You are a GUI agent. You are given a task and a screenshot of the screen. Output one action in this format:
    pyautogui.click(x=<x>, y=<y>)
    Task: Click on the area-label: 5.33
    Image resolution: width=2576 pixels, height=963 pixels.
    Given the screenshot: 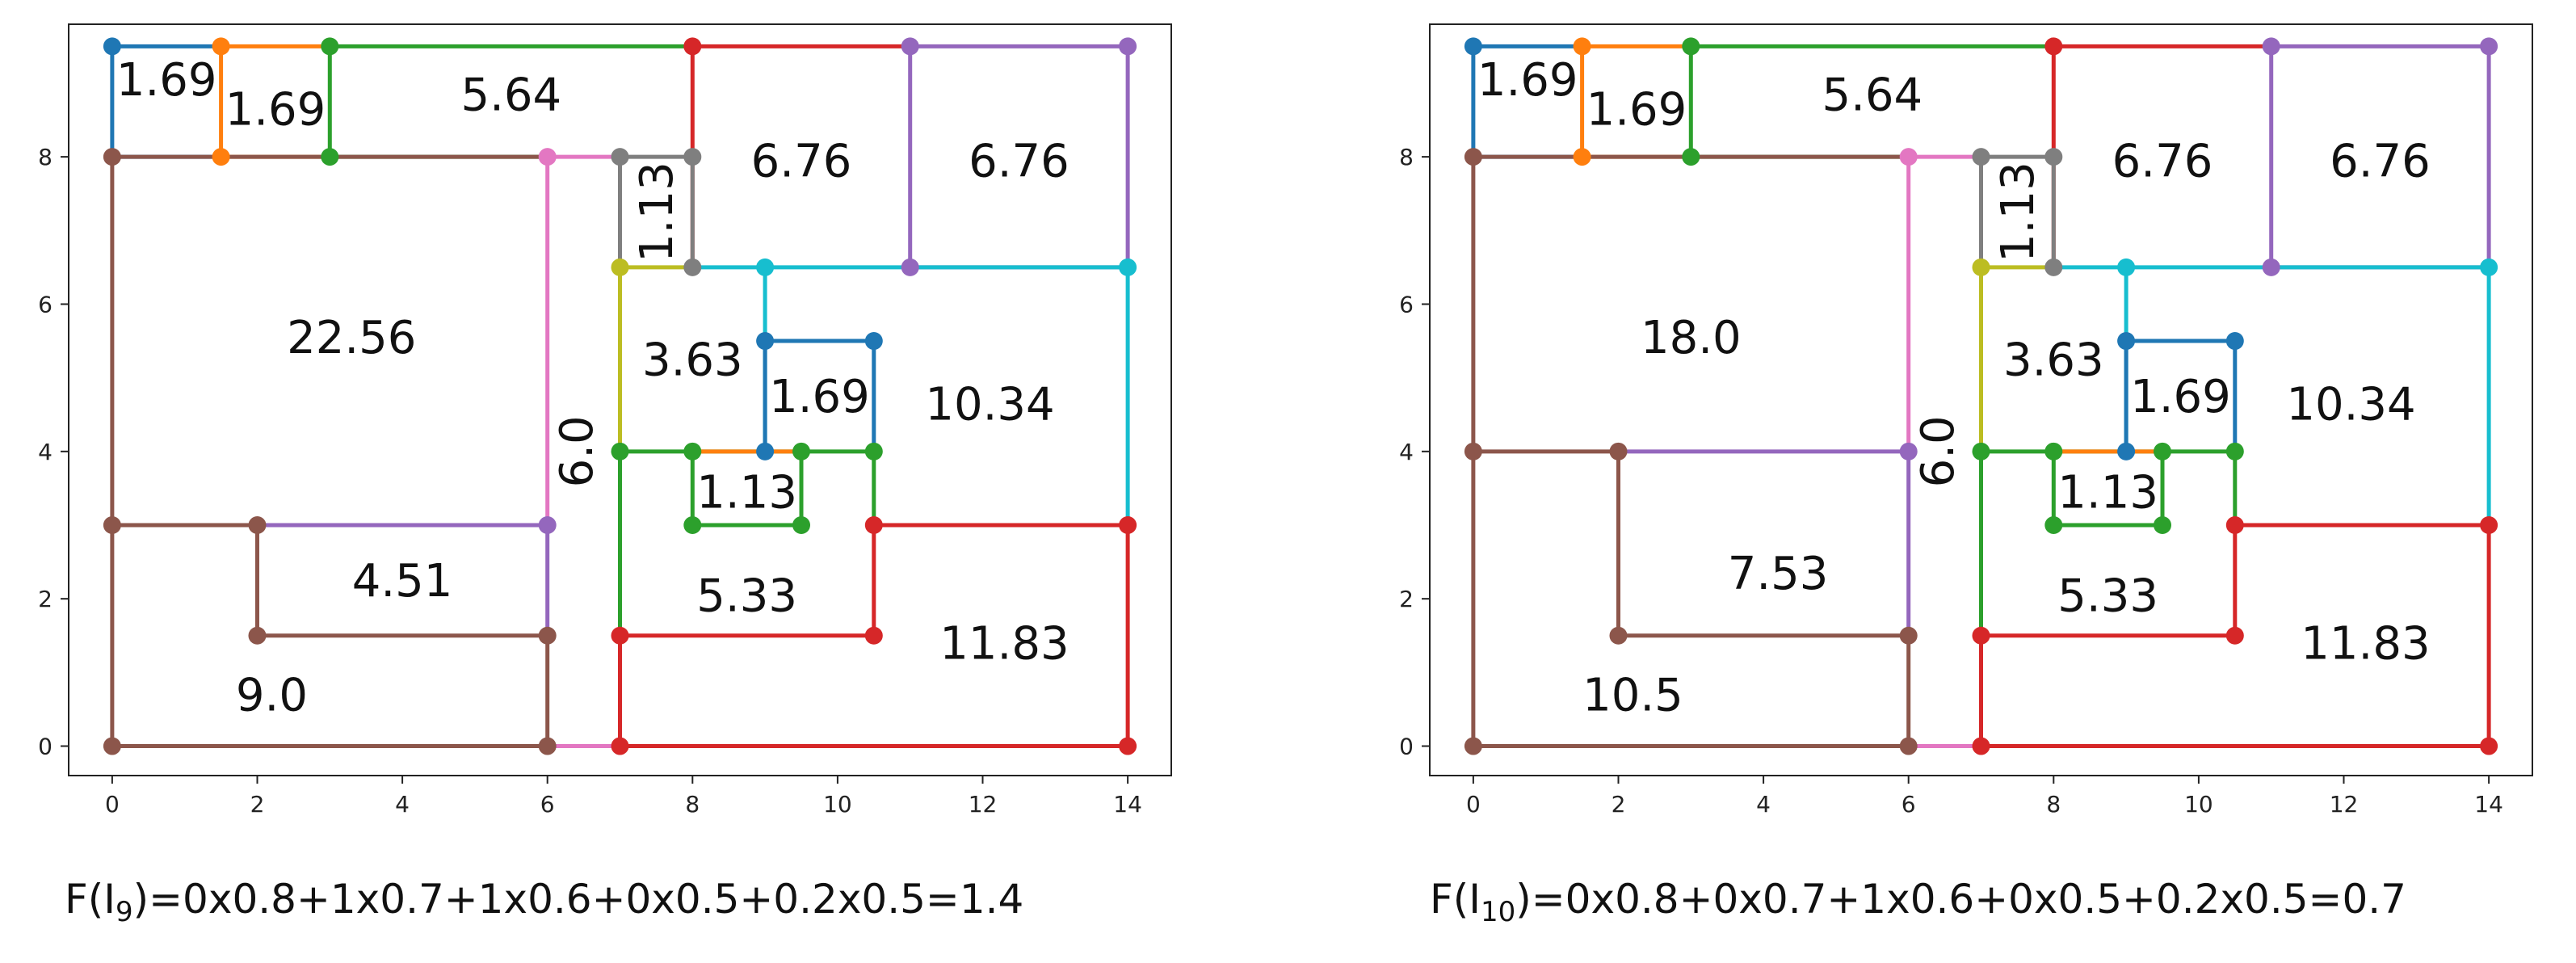 What is the action you would take?
    pyautogui.click(x=2108, y=596)
    